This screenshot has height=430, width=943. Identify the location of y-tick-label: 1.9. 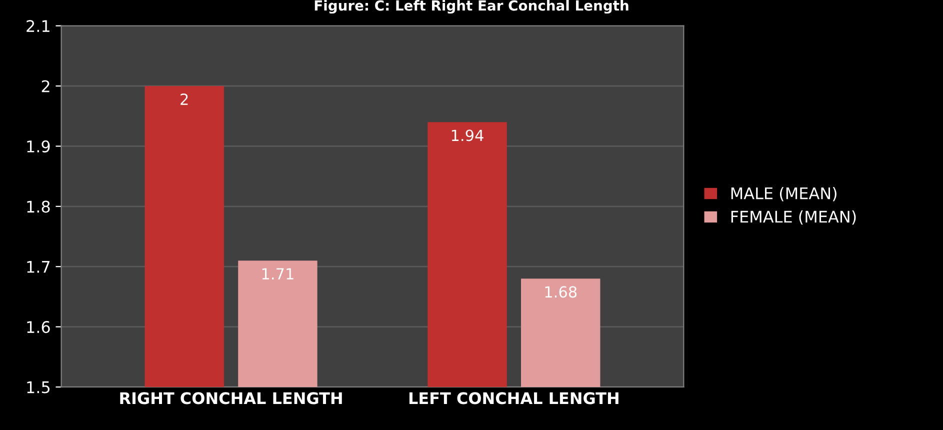
(38, 146).